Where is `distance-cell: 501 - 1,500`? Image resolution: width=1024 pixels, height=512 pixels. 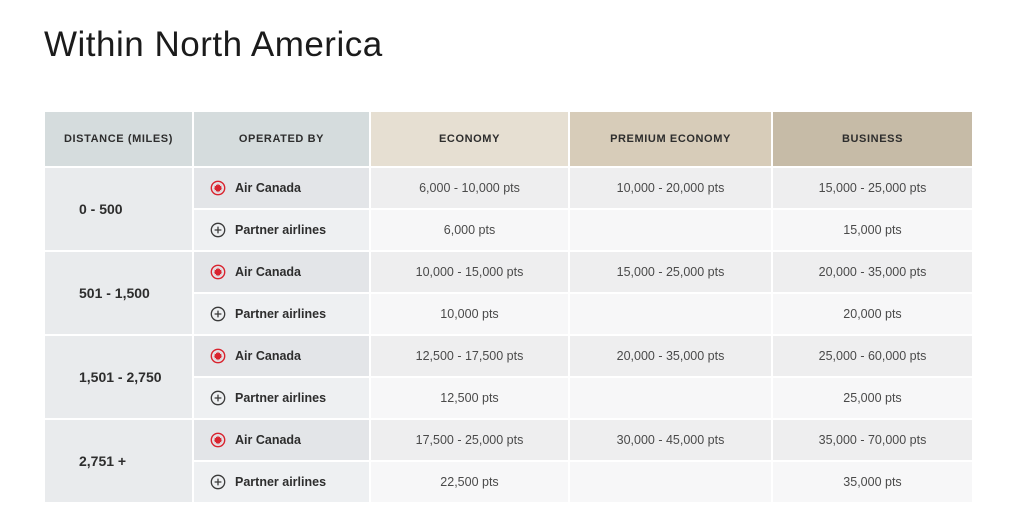
distance-cell: 501 - 1,500 is located at coordinates (118, 293).